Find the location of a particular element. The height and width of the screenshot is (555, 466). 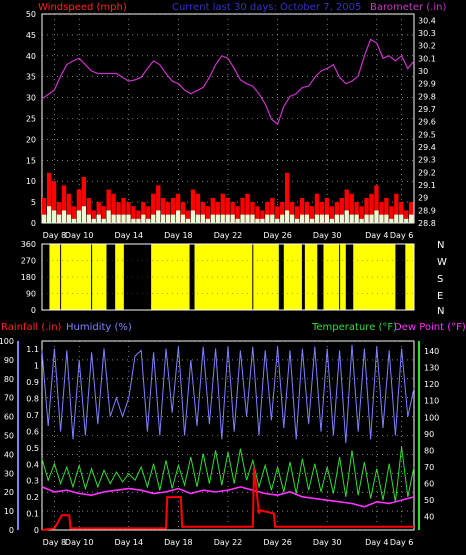

wind-y-tick-label: 10 is located at coordinates (31, 181).